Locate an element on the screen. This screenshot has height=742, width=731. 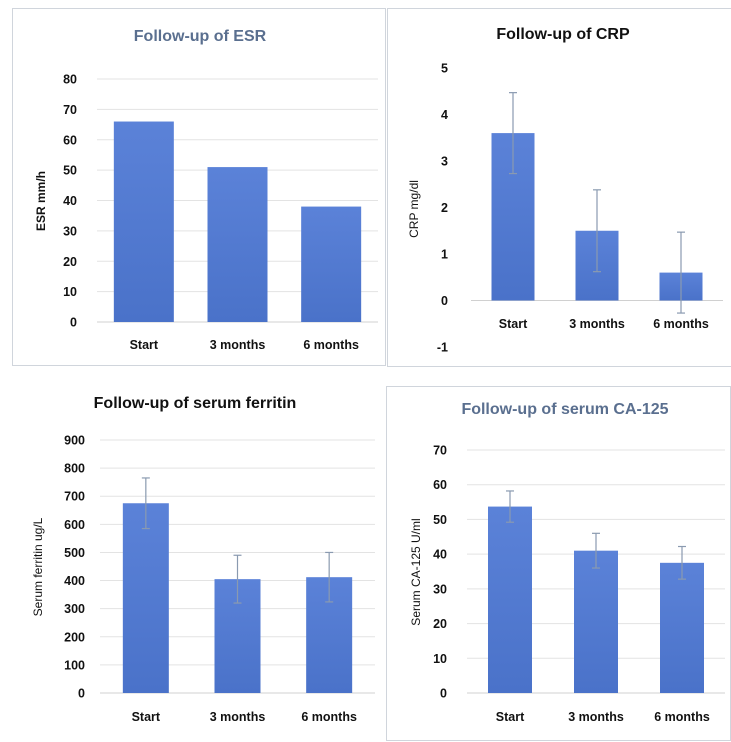
y-tick-label: 800 is located at coordinates (74, 469).